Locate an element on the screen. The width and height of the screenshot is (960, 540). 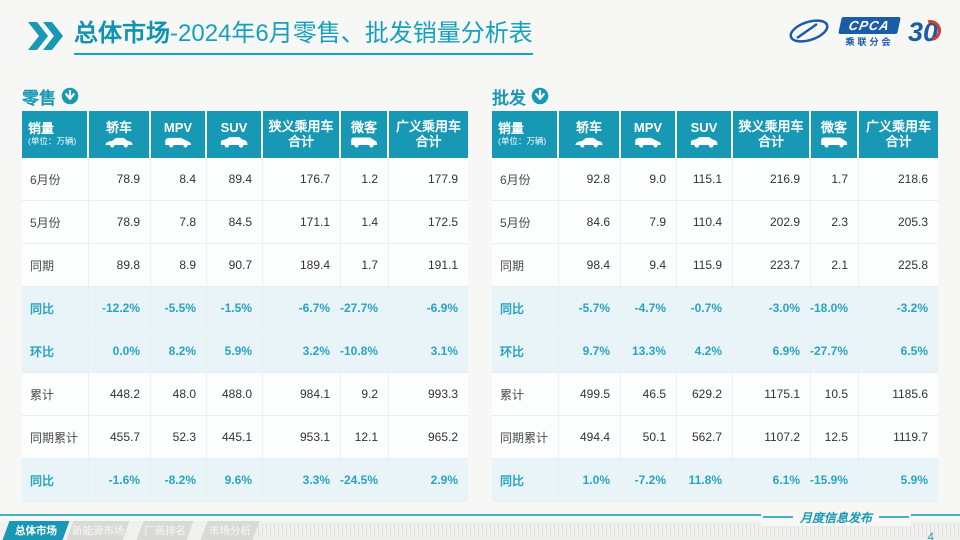
microvan-icon is located at coordinates (834, 142).